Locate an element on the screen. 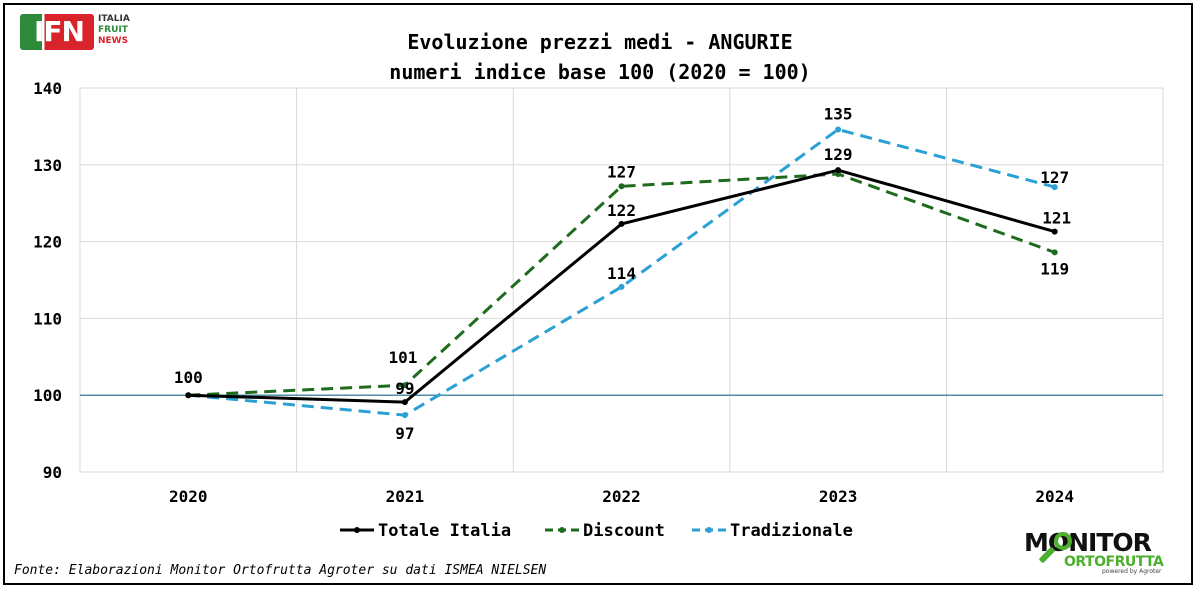  ifn-logo-letters: IFN is located at coordinates (59, 31).